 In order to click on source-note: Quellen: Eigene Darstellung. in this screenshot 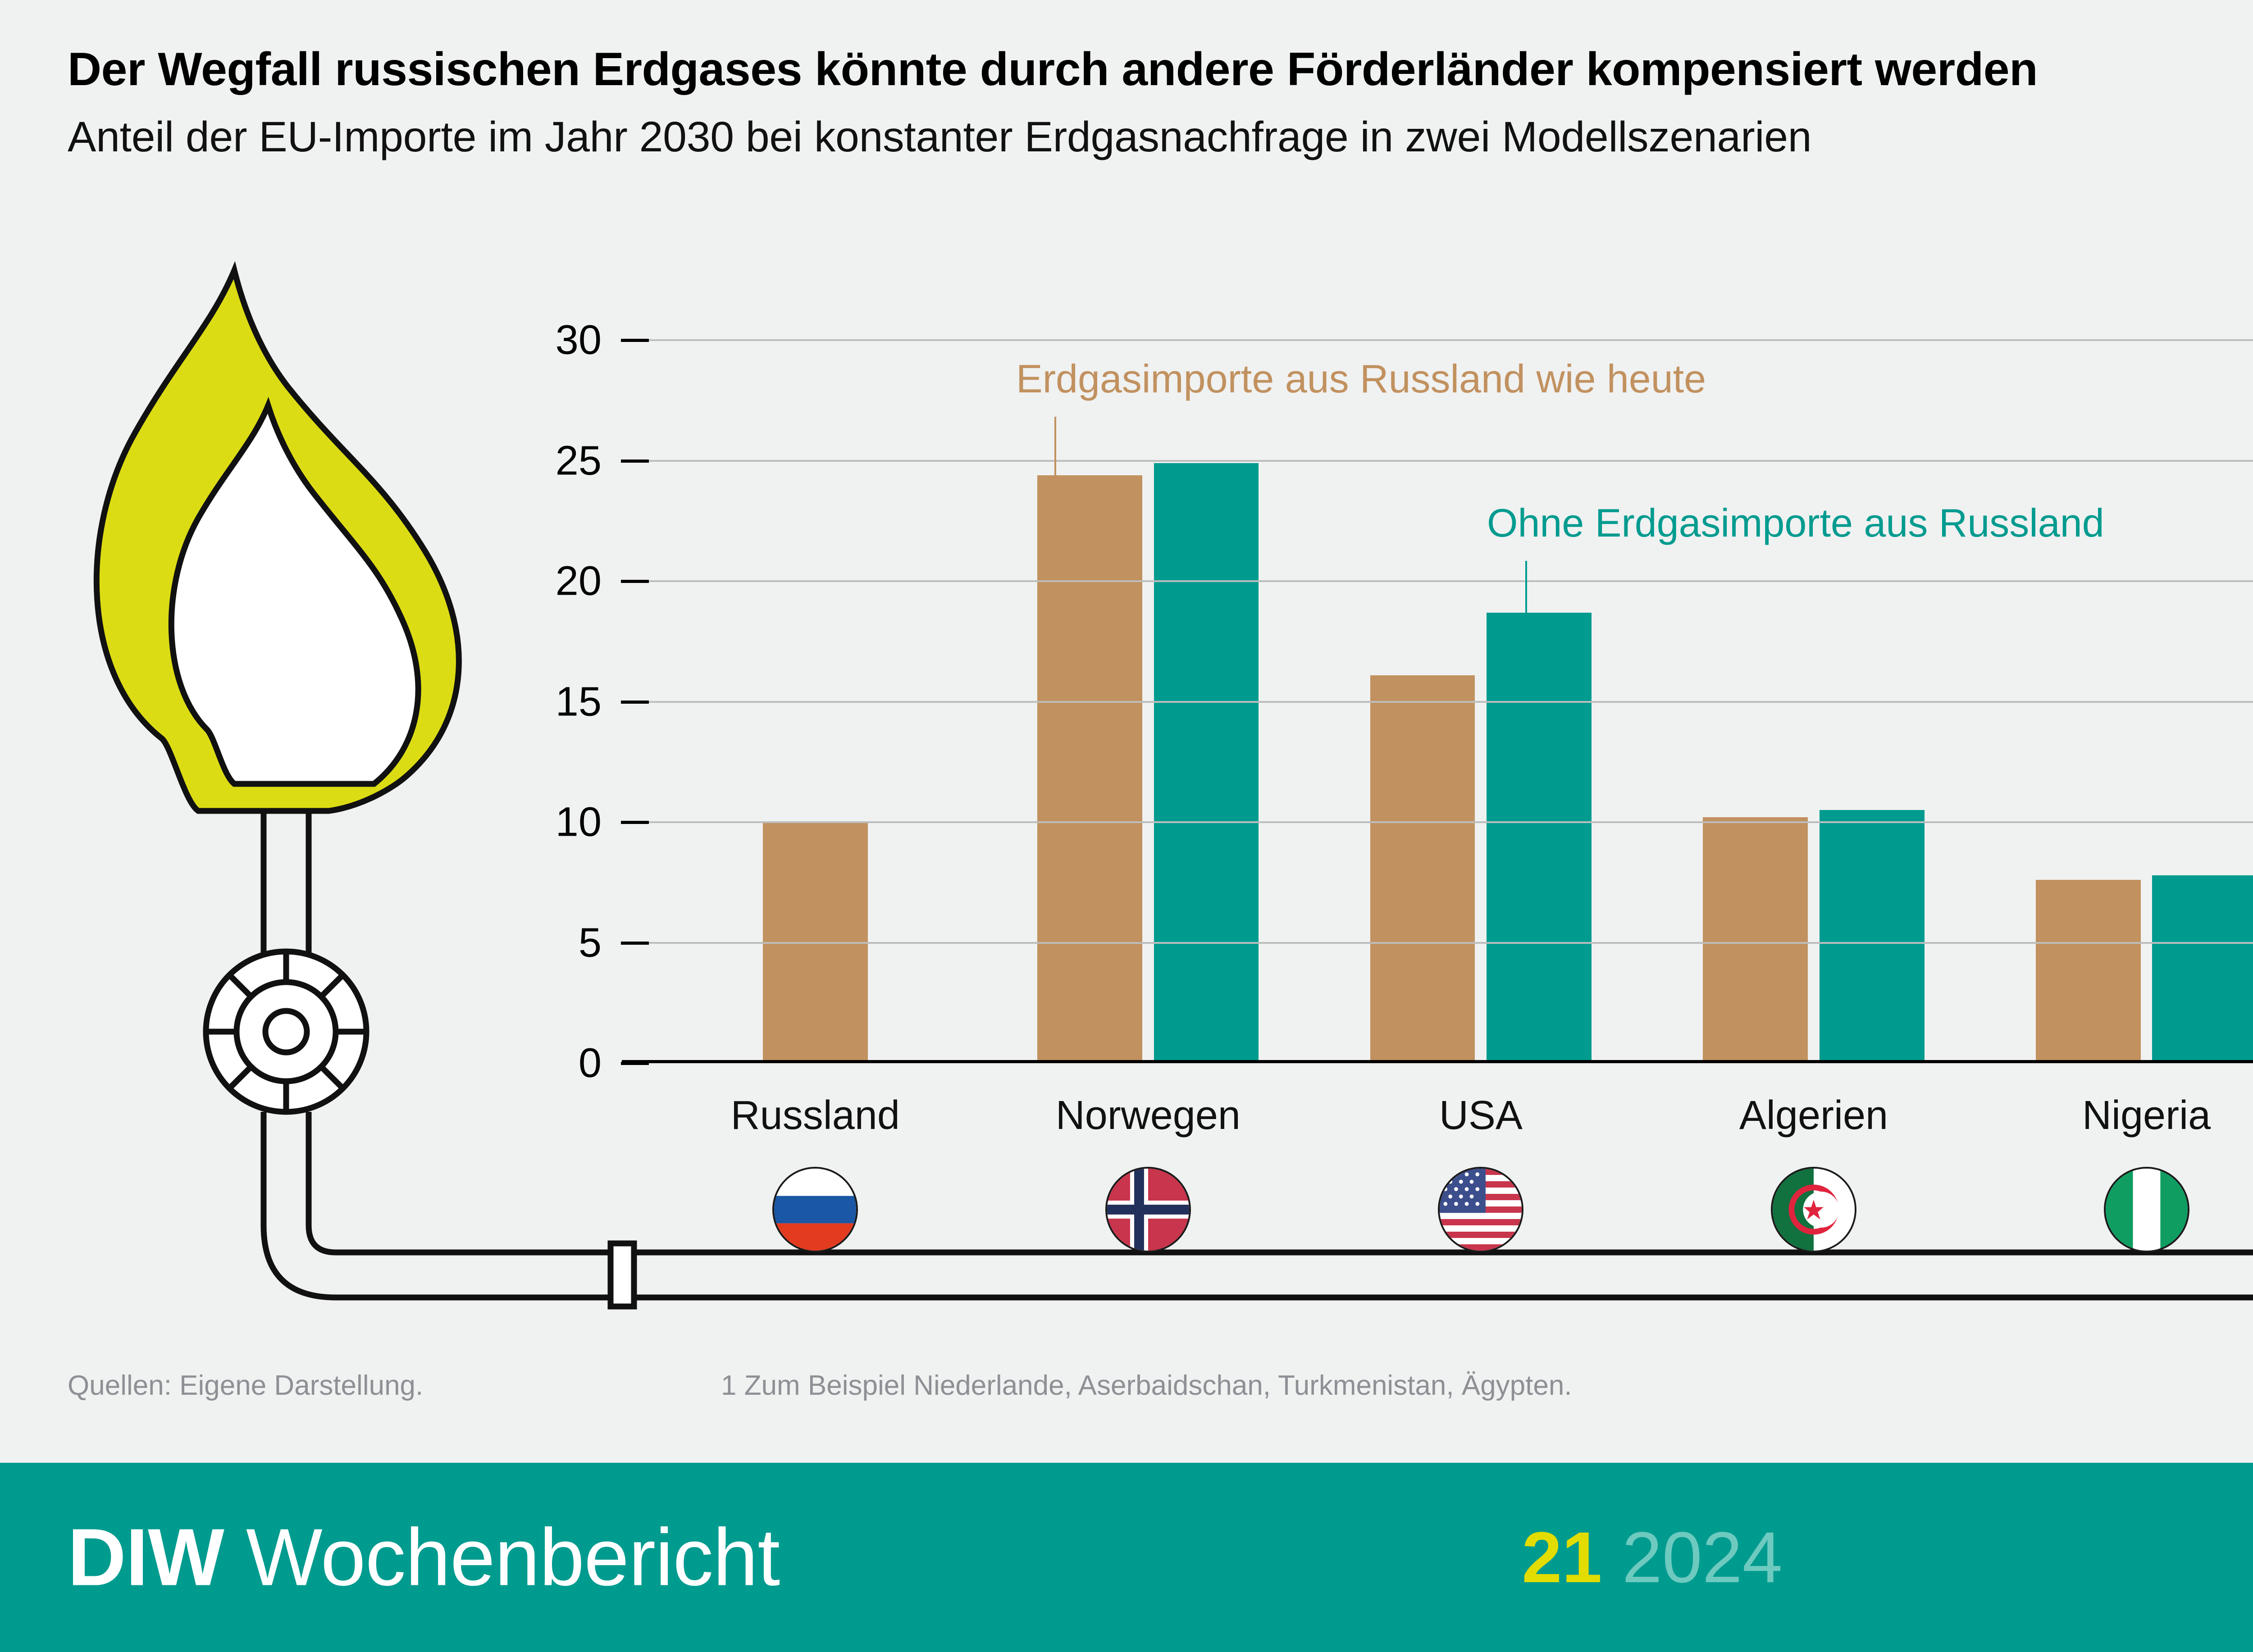, I will do `click(246, 1385)`.